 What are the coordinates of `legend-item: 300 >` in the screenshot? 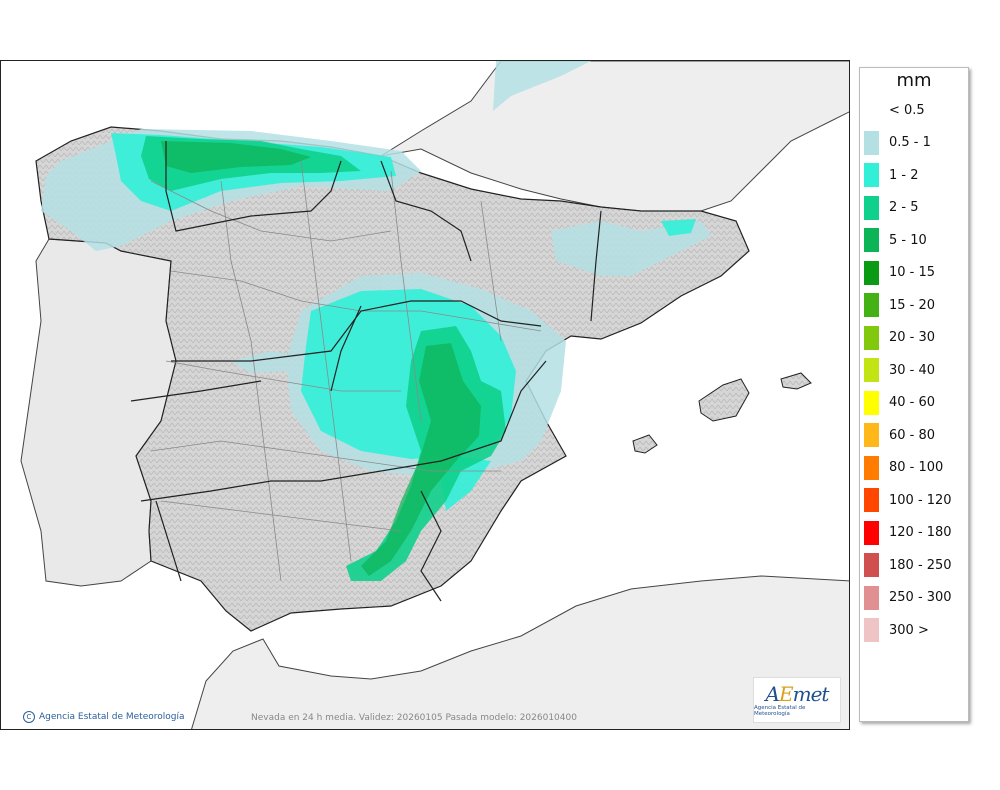 It's located at (896, 630).